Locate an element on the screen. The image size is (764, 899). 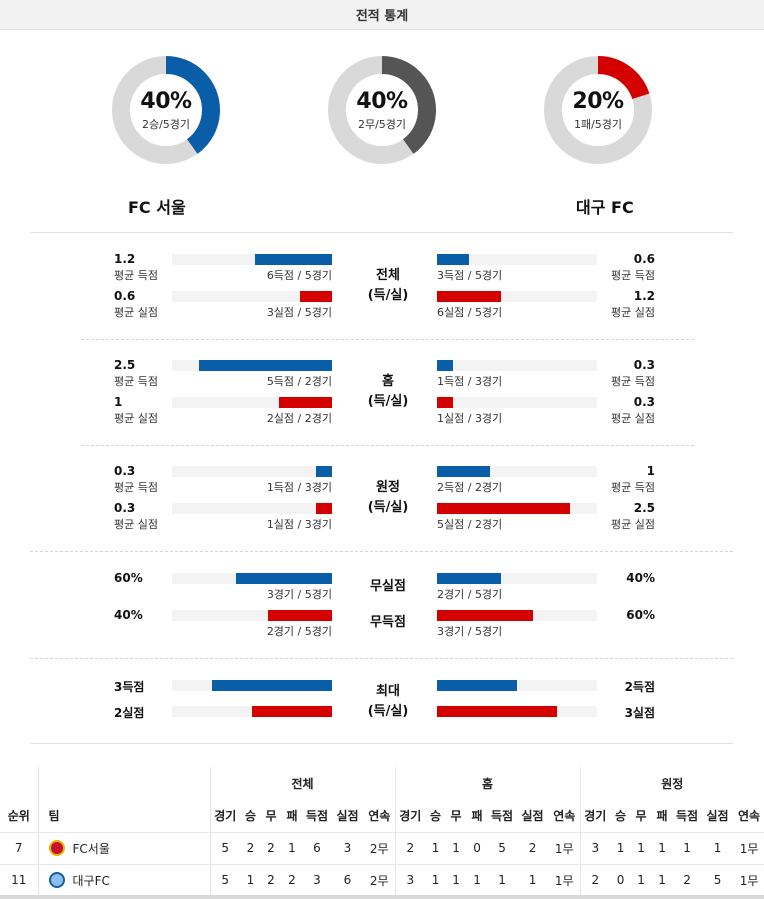
home-no-goal-caption: 2경기 / 5경기 is located at coordinates (299, 631).